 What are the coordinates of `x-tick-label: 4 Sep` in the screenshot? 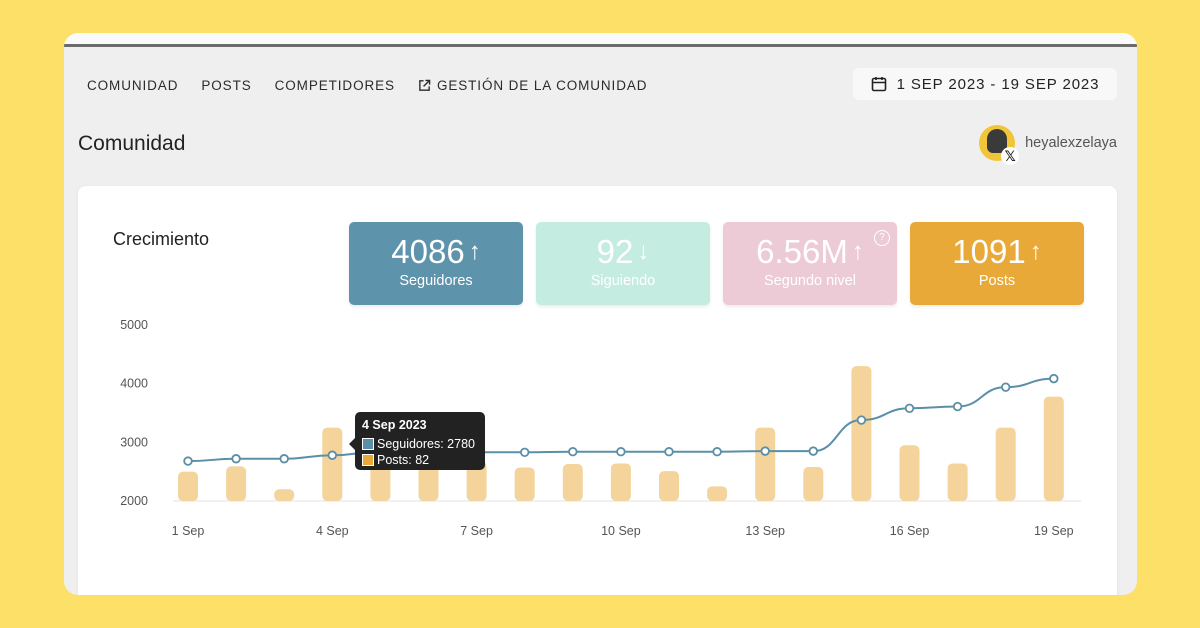 It's located at (332, 531).